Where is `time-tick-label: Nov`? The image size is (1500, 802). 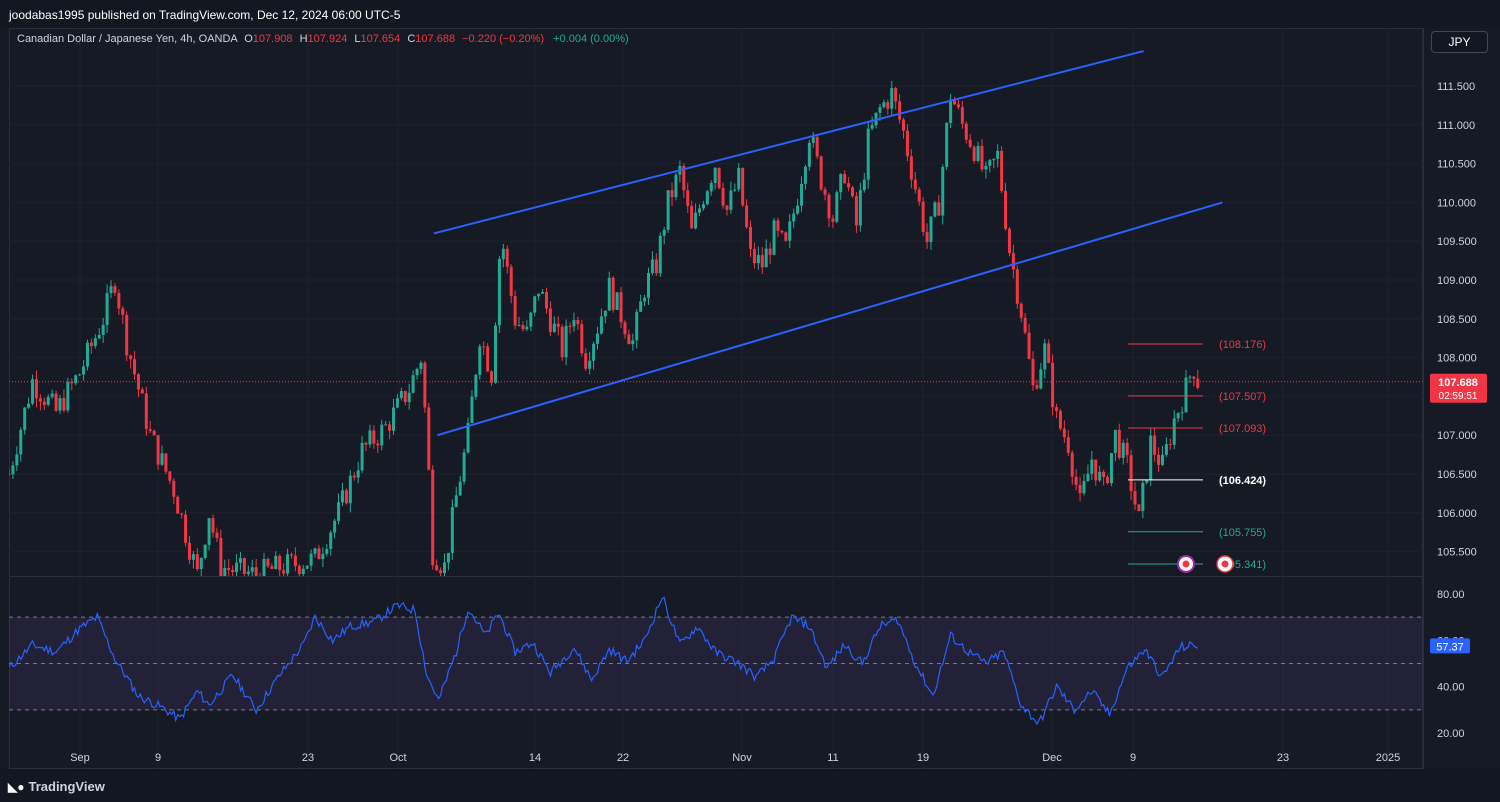 time-tick-label: Nov is located at coordinates (742, 758).